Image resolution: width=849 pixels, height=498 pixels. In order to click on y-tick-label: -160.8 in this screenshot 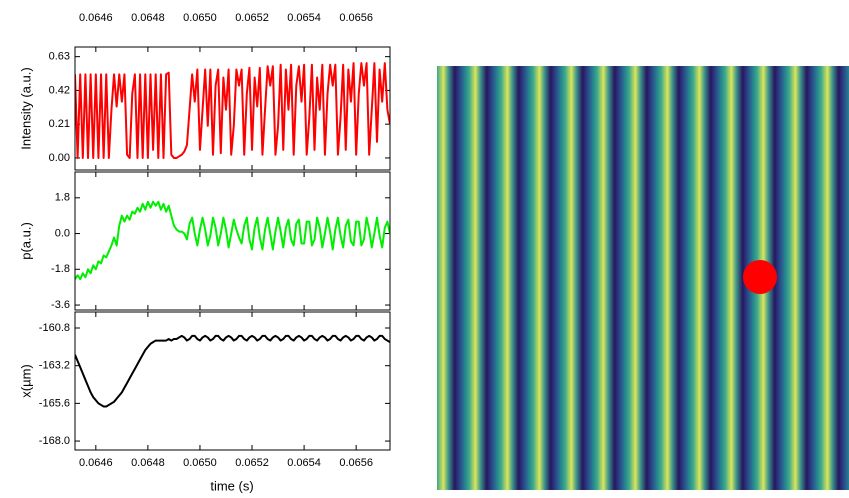, I will do `click(54, 328)`.